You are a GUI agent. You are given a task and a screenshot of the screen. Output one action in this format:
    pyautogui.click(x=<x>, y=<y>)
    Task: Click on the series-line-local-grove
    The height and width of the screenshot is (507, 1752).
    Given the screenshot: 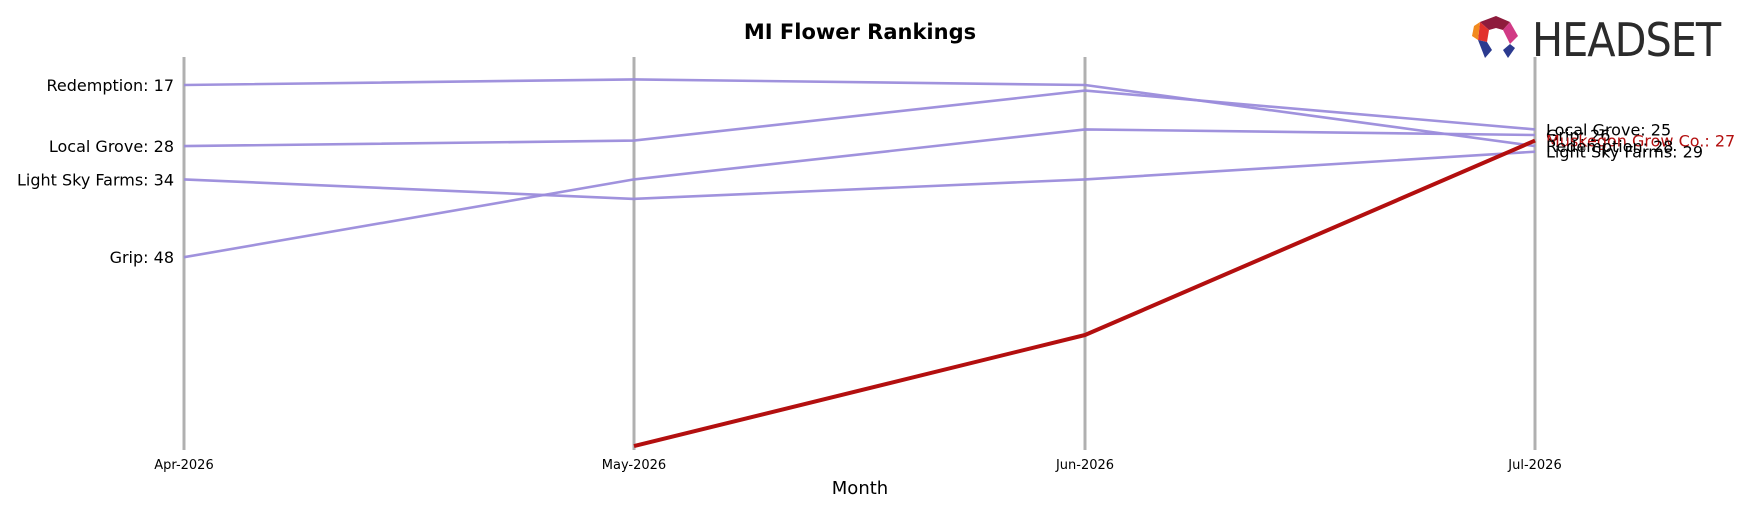 What is the action you would take?
    pyautogui.click(x=859, y=118)
    